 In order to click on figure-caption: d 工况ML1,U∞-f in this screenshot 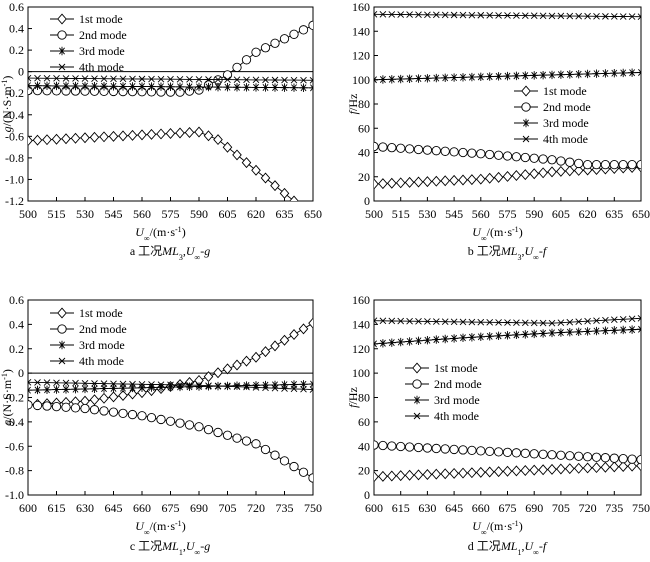, I will do `click(508, 548)`.